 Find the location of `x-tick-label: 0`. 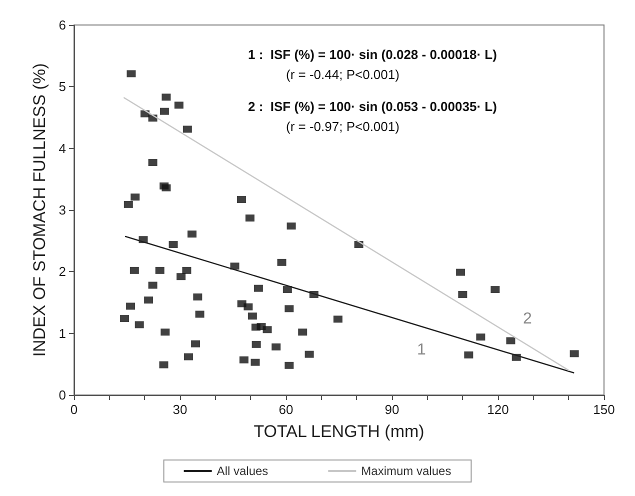

x-tick-label: 0 is located at coordinates (74, 409).